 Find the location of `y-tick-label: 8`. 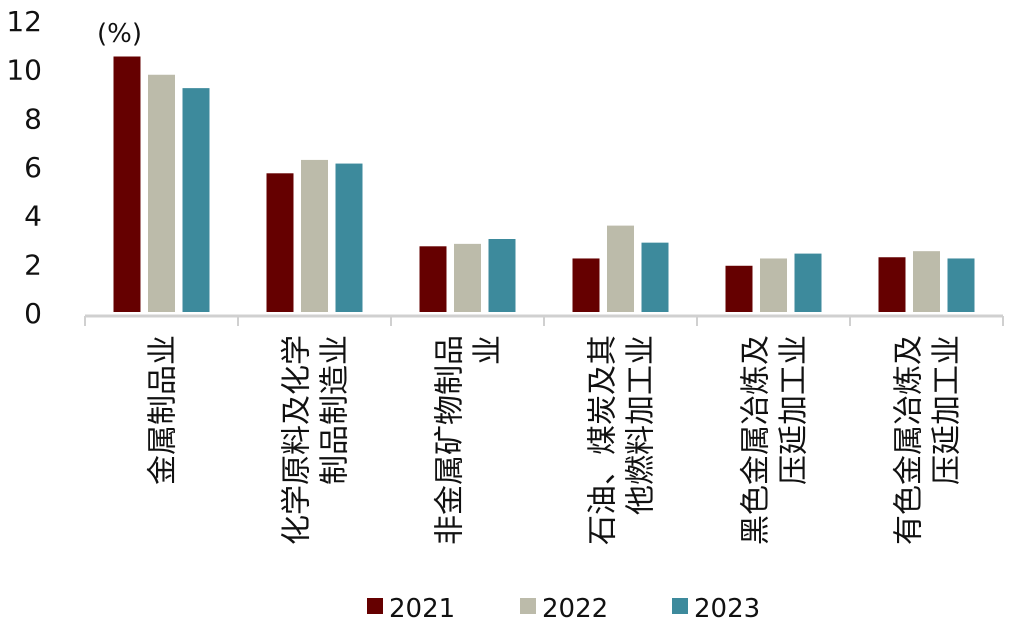

y-tick-label: 8 is located at coordinates (33, 118).